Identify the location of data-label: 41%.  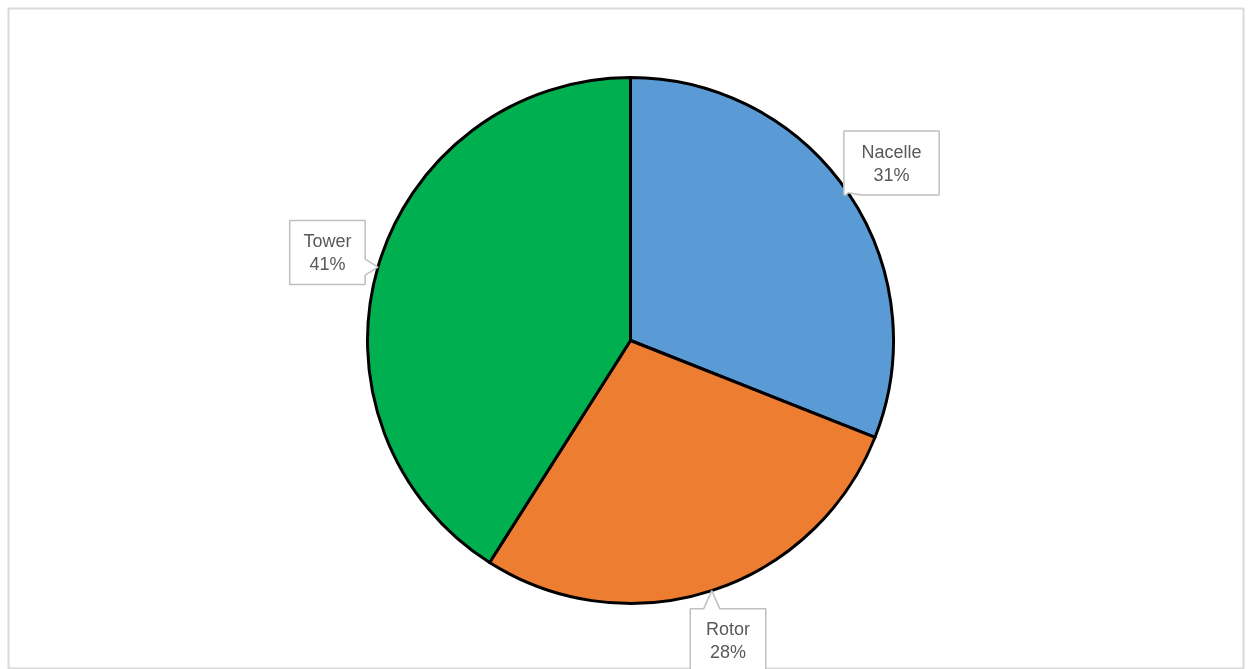
(327, 263).